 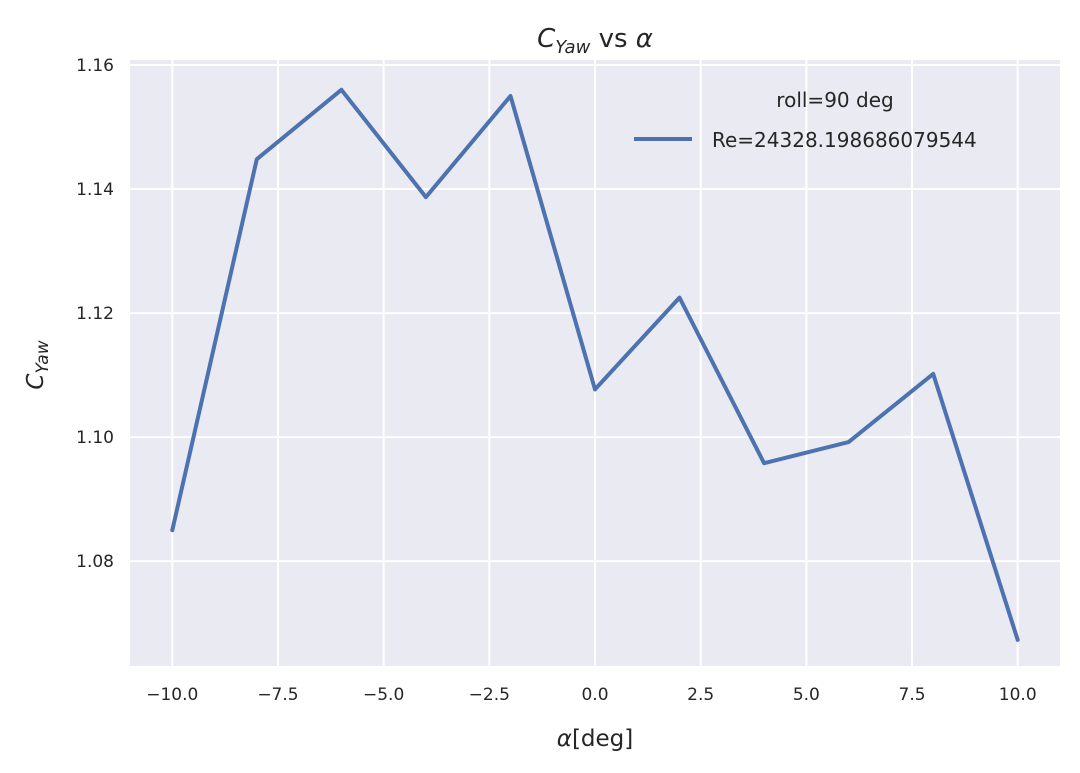 What do you see at coordinates (912, 695) in the screenshot?
I see `x-tick-label: 7.5` at bounding box center [912, 695].